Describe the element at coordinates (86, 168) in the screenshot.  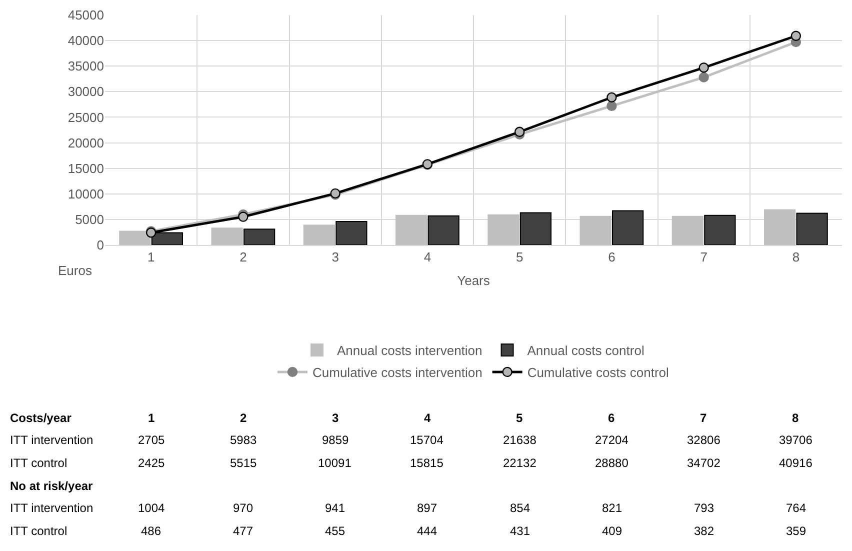
I see `y-tick-label: 15000` at that location.